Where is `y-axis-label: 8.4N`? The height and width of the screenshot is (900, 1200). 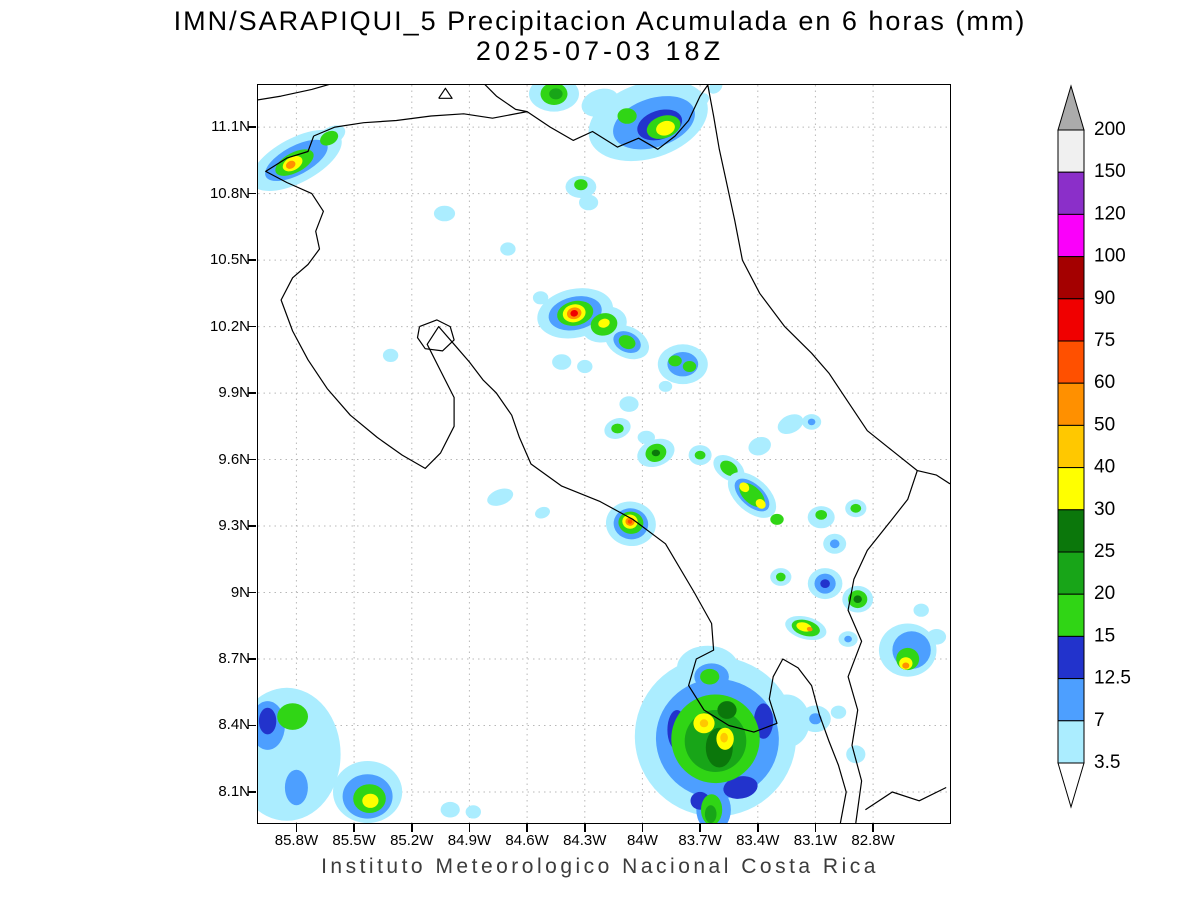
y-axis-label: 8.4N is located at coordinates (234, 725).